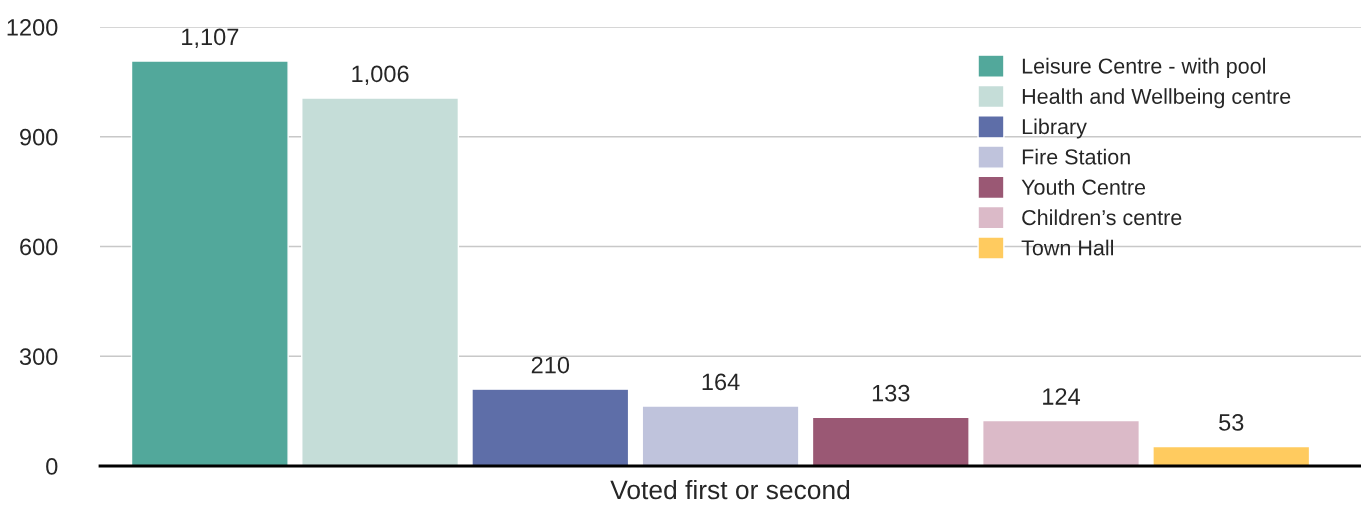 This screenshot has height=513, width=1361. I want to click on legend-label: Children’s centre, so click(1102, 217).